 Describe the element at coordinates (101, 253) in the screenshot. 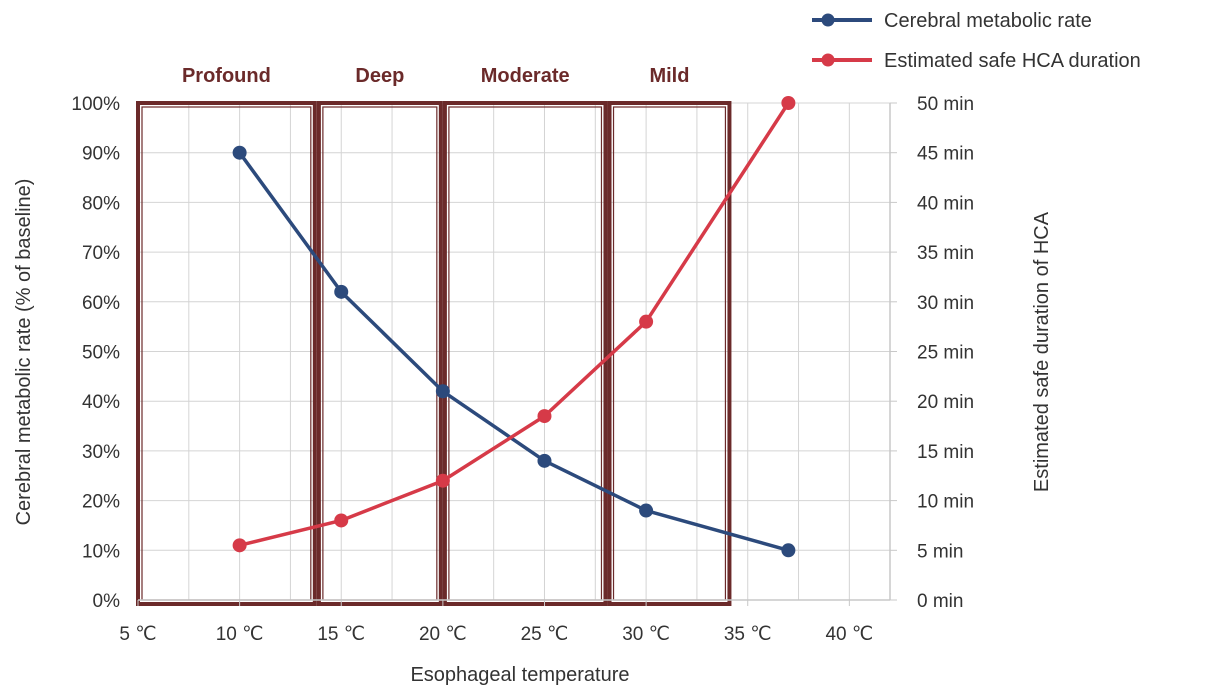

I see `y-tick-label: 70%` at that location.